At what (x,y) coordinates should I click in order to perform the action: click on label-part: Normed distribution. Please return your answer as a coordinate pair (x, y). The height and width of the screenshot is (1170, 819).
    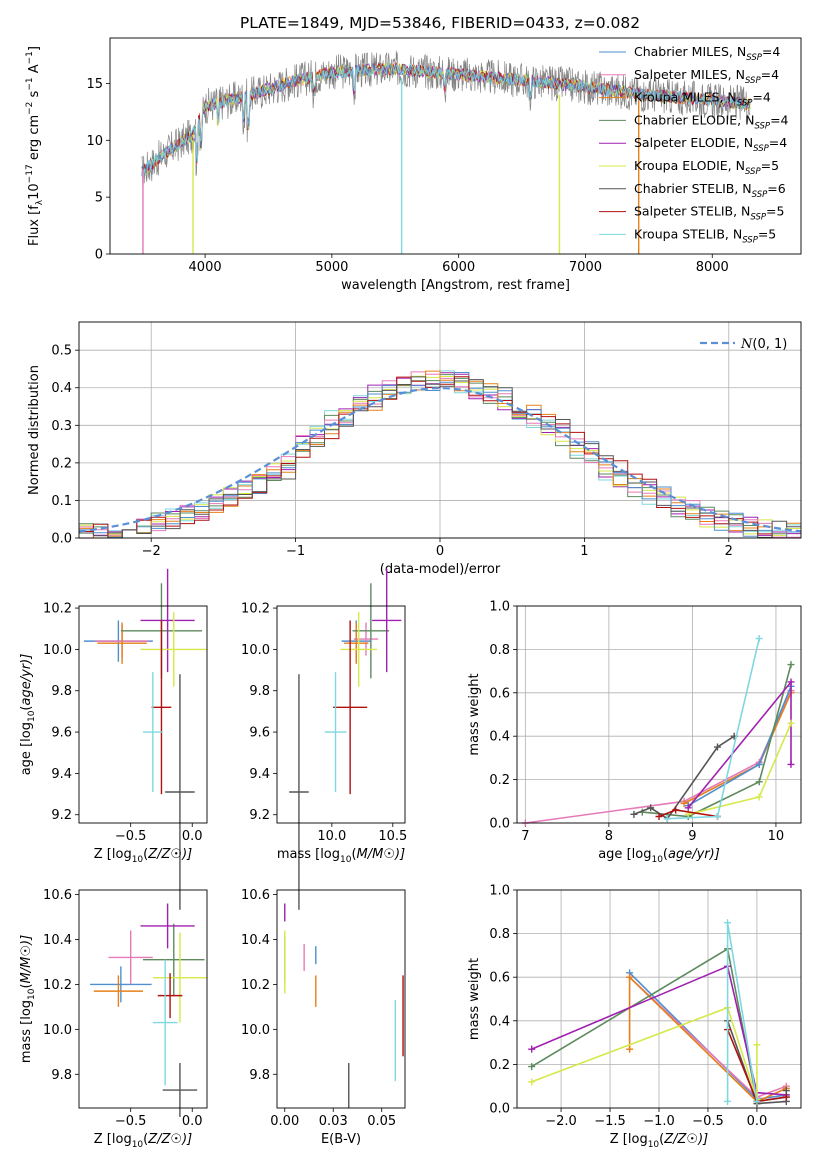
    Looking at the image, I should click on (34, 430).